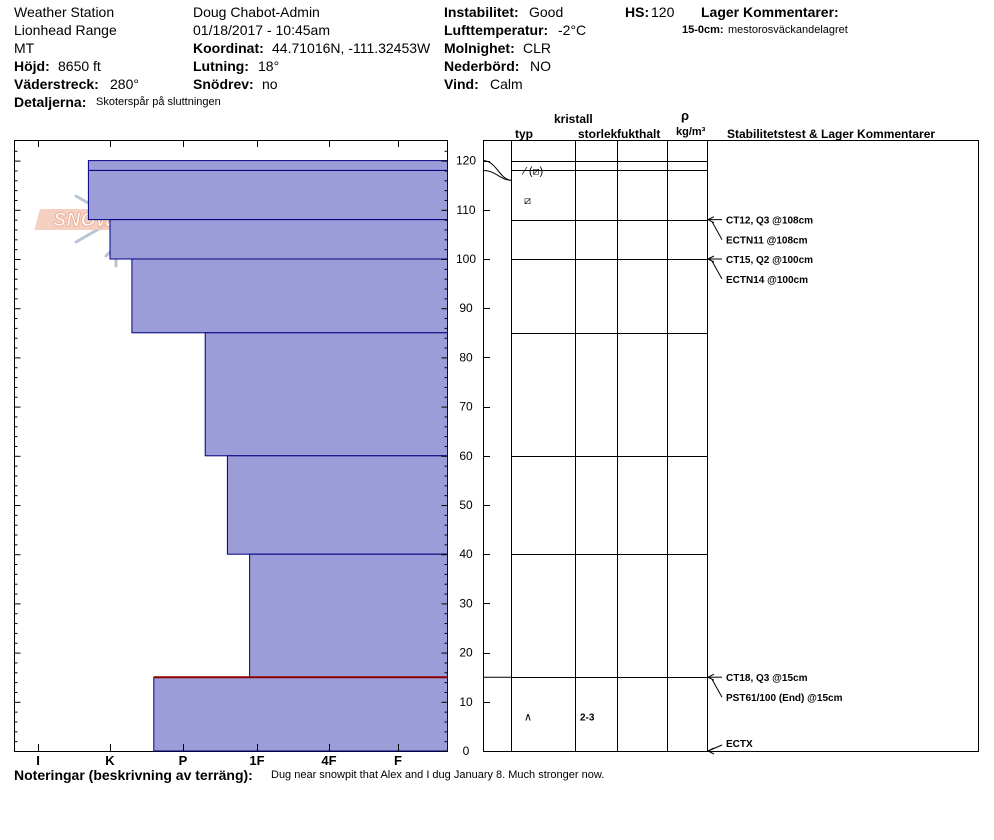 Image resolution: width=994 pixels, height=840 pixels. What do you see at coordinates (32, 66) in the screenshot?
I see `elevation-label: Höjd:` at bounding box center [32, 66].